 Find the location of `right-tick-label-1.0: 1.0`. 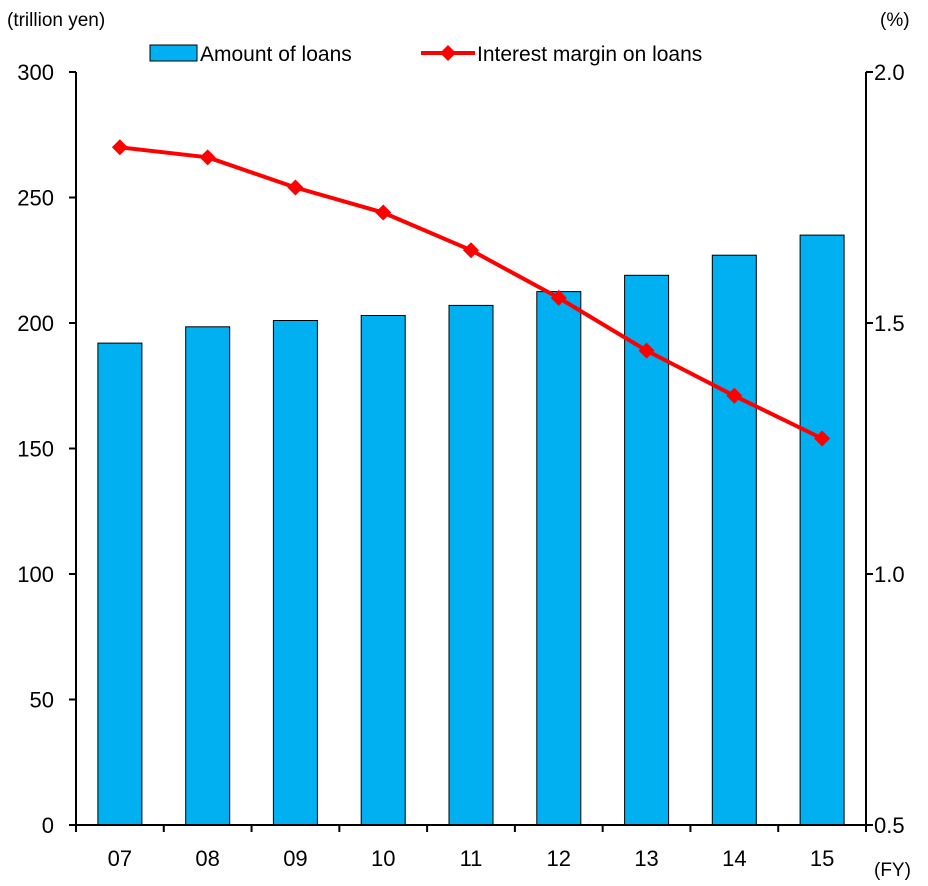

right-tick-label-1.0: 1.0 is located at coordinates (889, 574).